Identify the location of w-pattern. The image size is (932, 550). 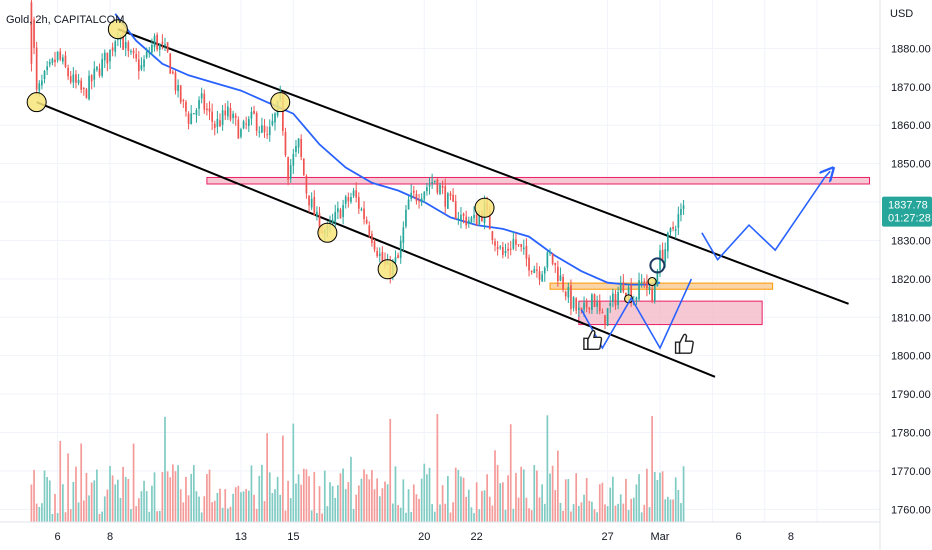
(636, 314).